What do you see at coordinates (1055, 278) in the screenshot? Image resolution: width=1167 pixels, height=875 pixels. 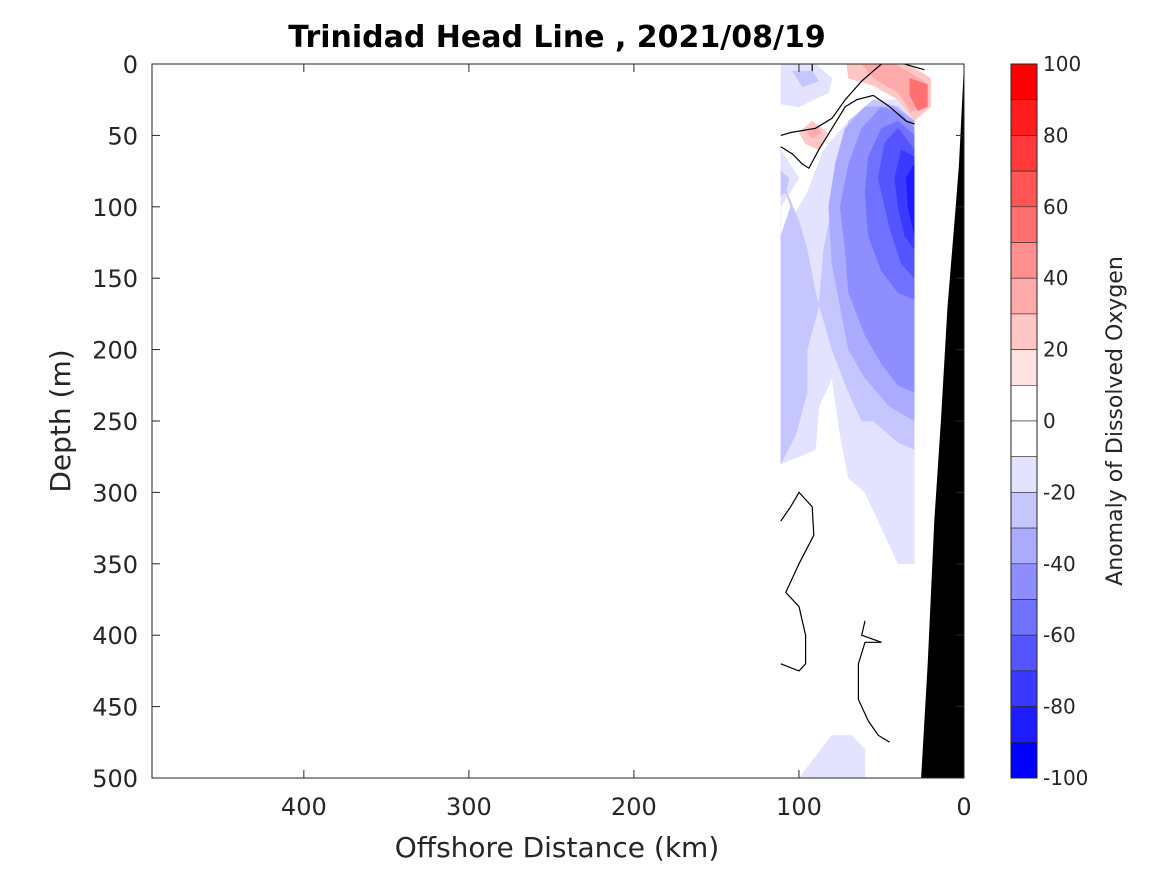 I see `colorbar-tick-label: 40` at bounding box center [1055, 278].